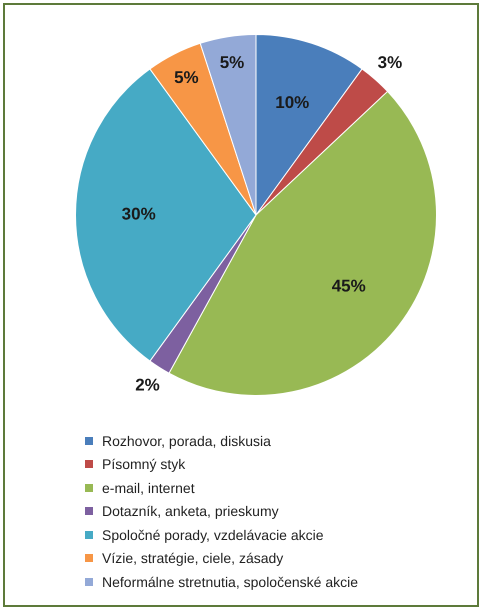 This screenshot has width=481, height=612. What do you see at coordinates (193, 558) in the screenshot?
I see `legend-label: Vízie, stratégie, ciele, zásady` at bounding box center [193, 558].